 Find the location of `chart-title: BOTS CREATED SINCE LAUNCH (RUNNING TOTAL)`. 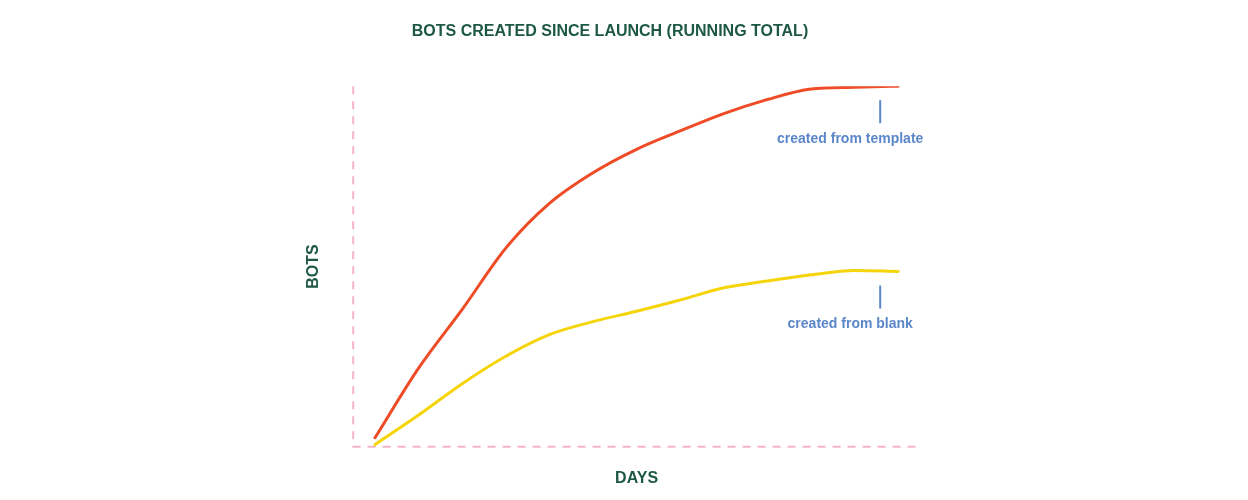

chart-title: BOTS CREATED SINCE LAUNCH (RUNNING TOTAL) is located at coordinates (610, 31).